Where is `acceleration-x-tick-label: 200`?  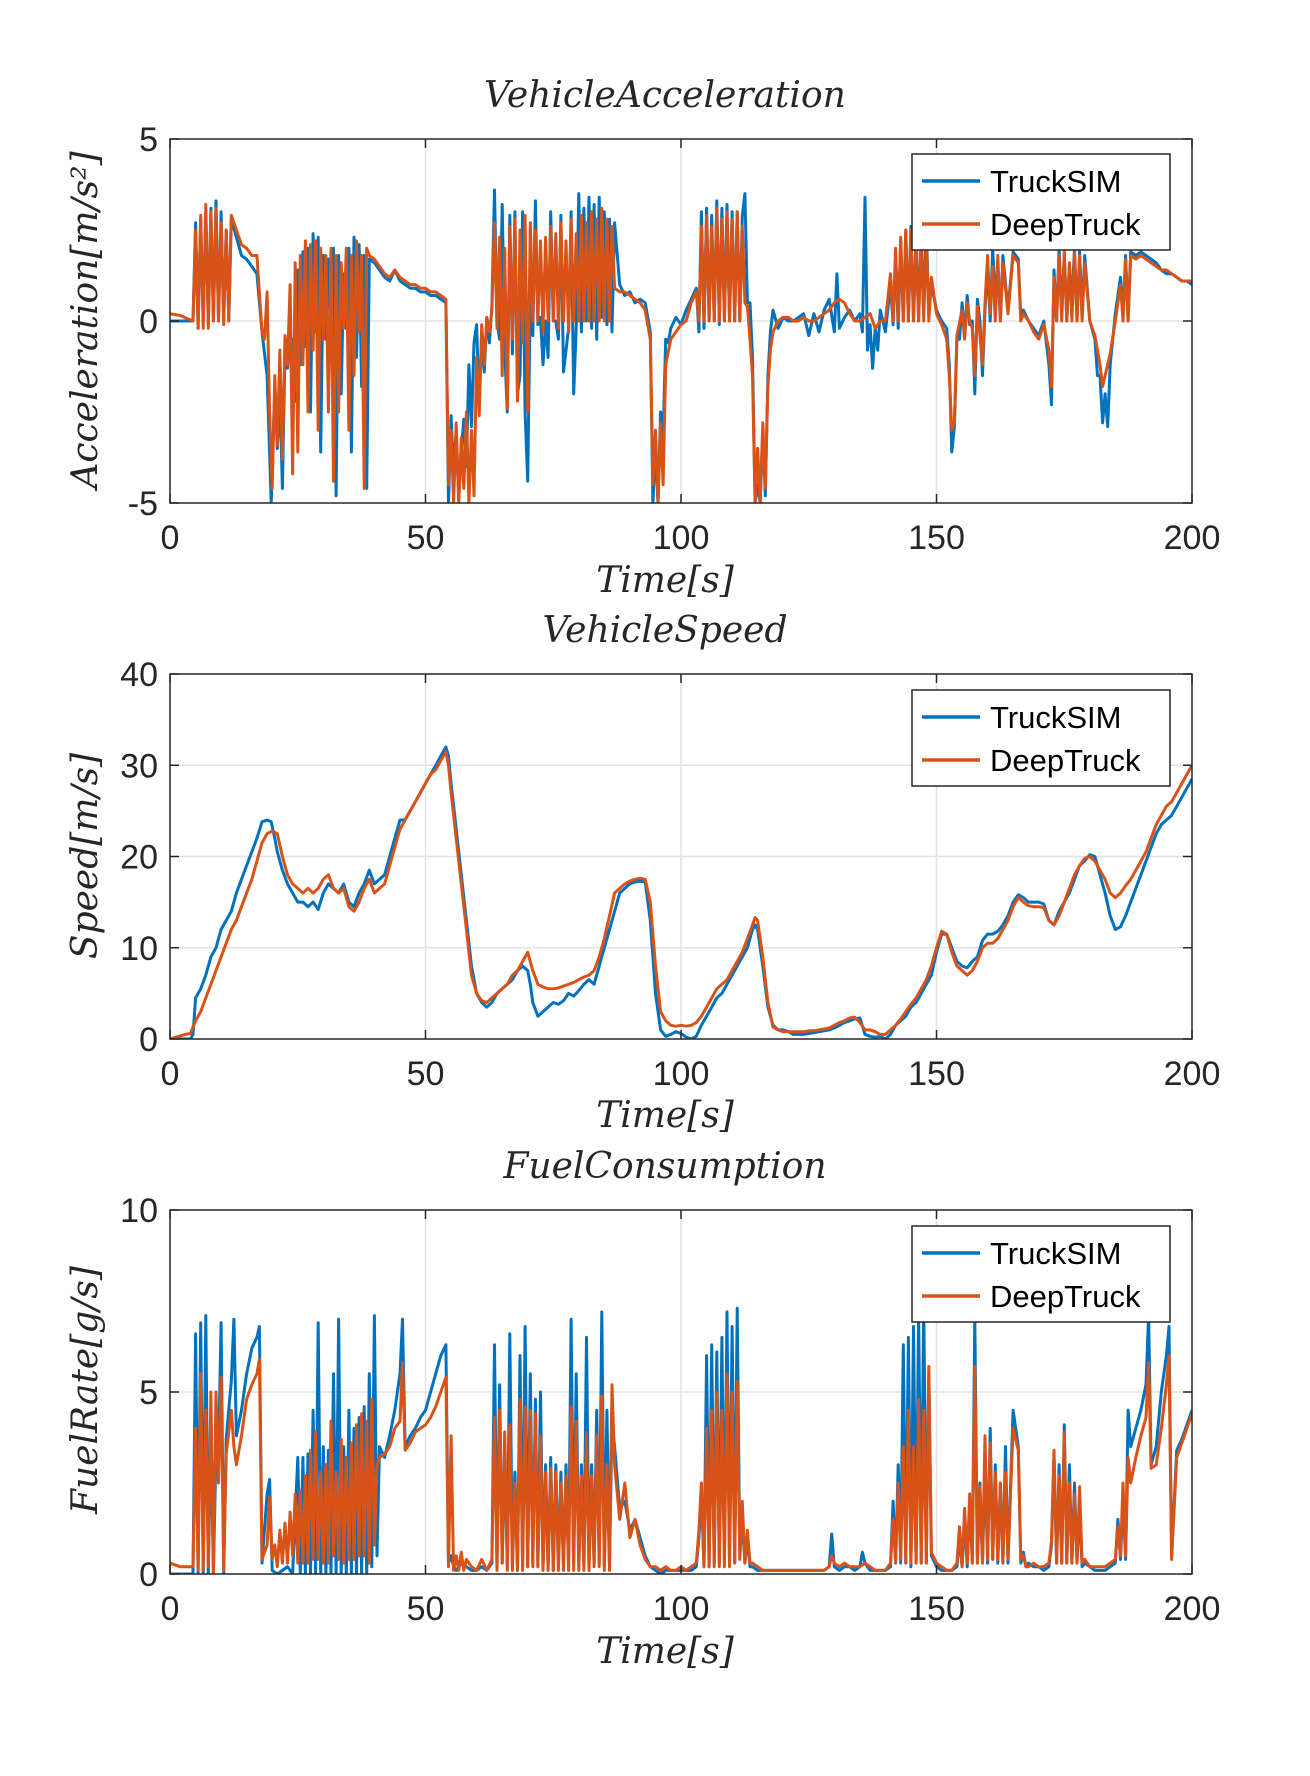
acceleration-x-tick-label: 200 is located at coordinates (1192, 538).